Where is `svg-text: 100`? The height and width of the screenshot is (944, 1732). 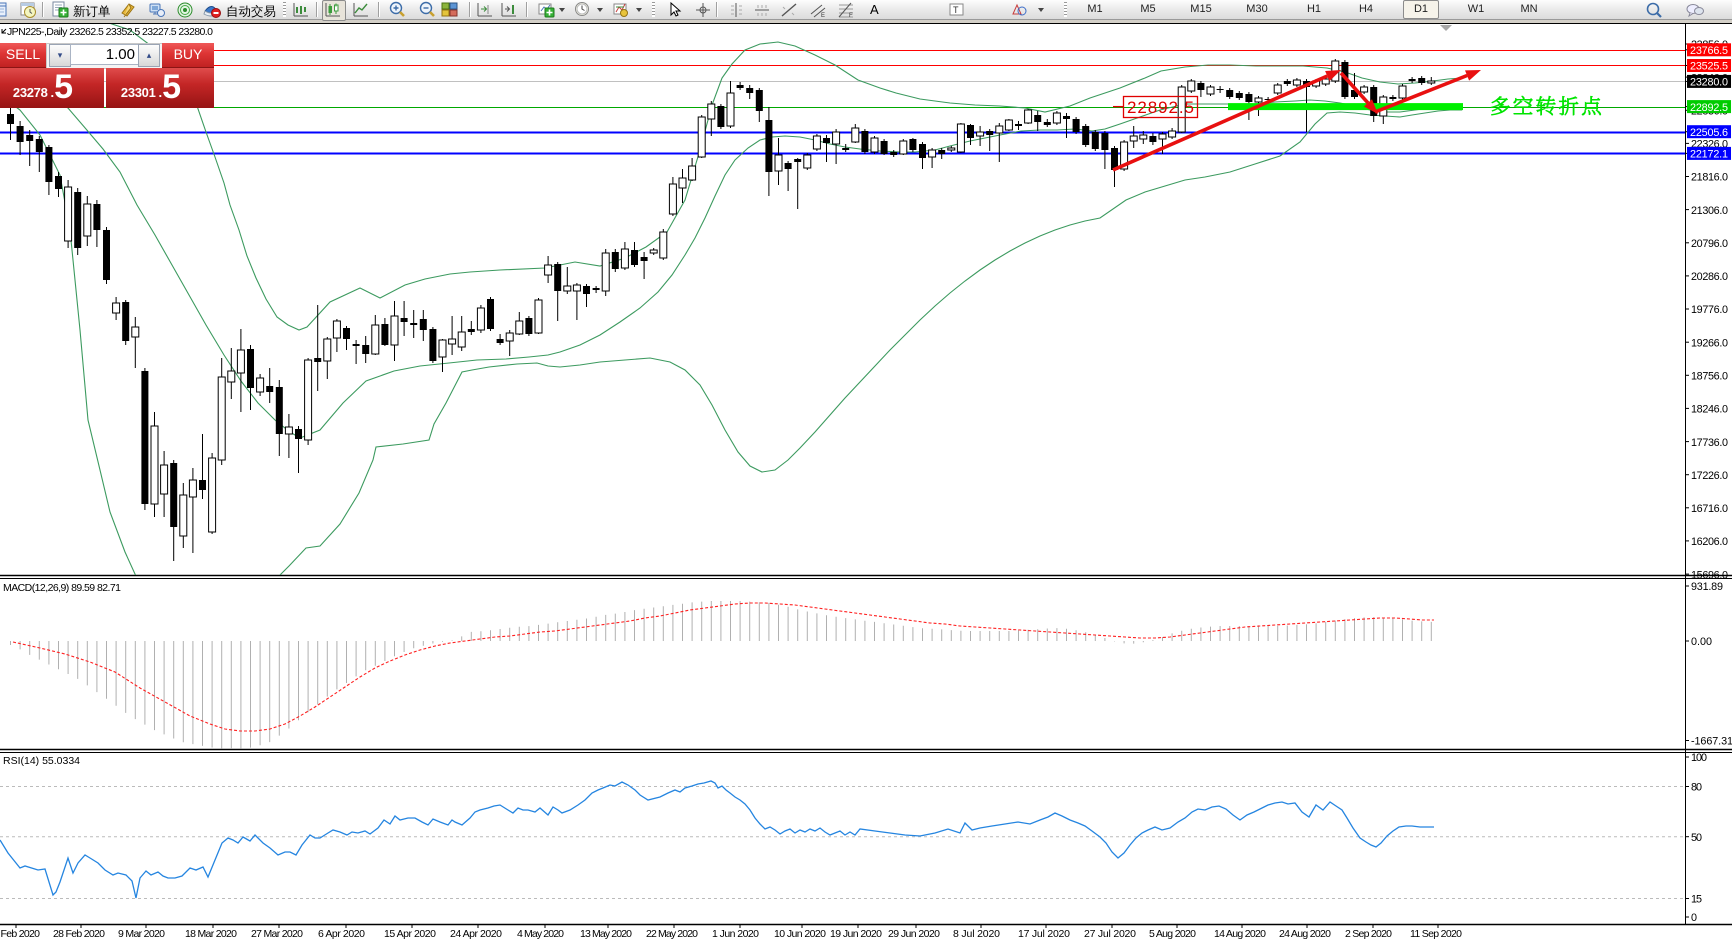
svg-text: 100 is located at coordinates (1699, 758).